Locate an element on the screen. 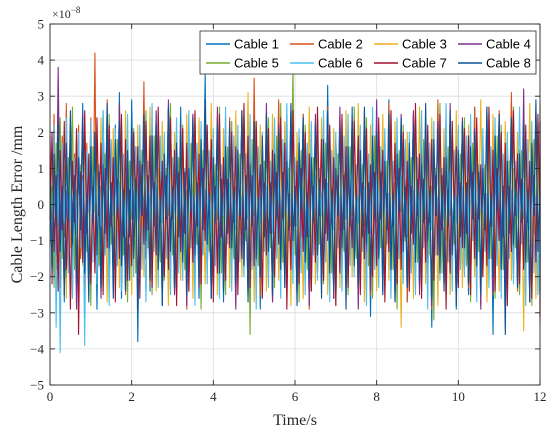  y-tick-label: 4 is located at coordinates (41, 60).